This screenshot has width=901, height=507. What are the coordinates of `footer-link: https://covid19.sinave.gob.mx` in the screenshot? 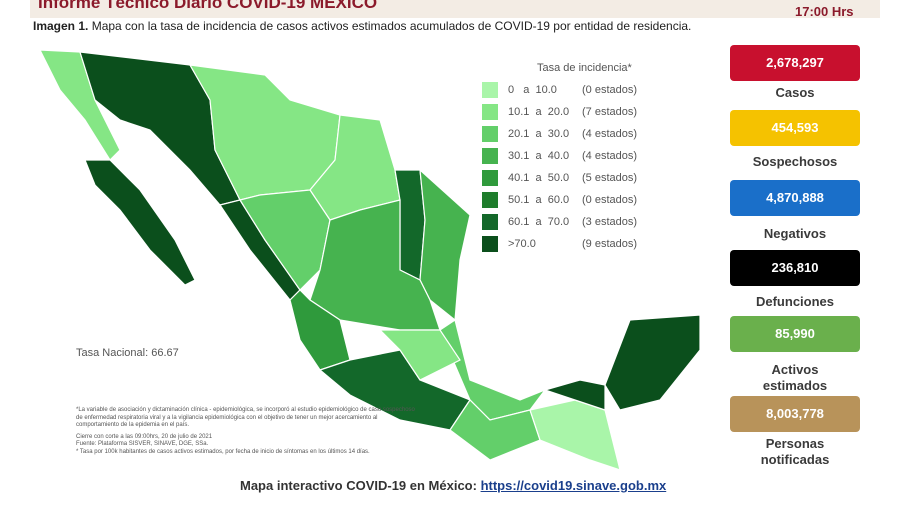 It's located at (573, 485).